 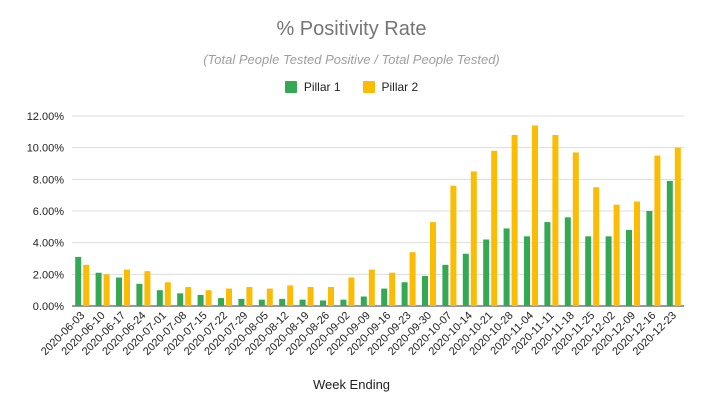 I want to click on legend-item-pillar-1: Pillar 1, so click(x=312, y=87).